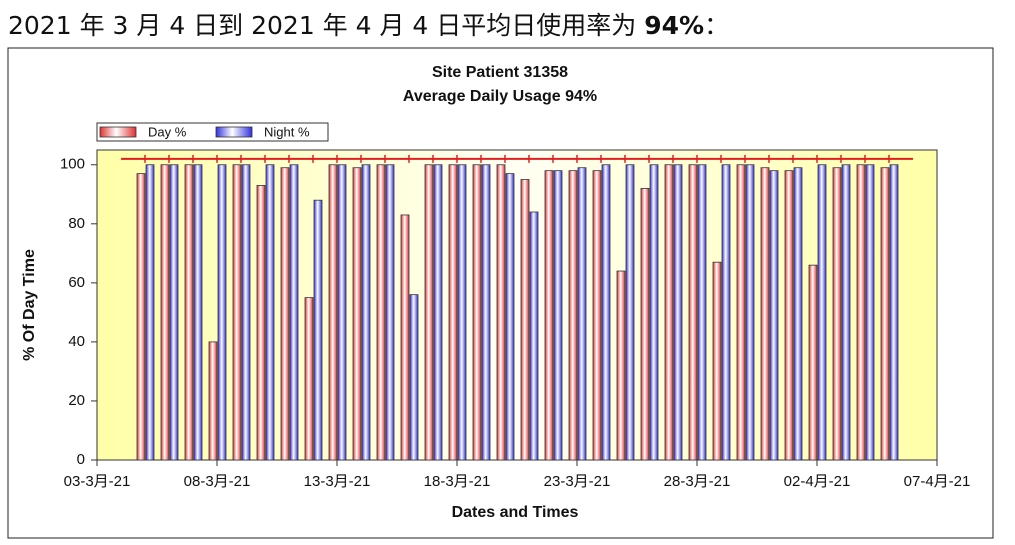  Describe the element at coordinates (76, 282) in the screenshot. I see `y-tick-label: 60` at that location.